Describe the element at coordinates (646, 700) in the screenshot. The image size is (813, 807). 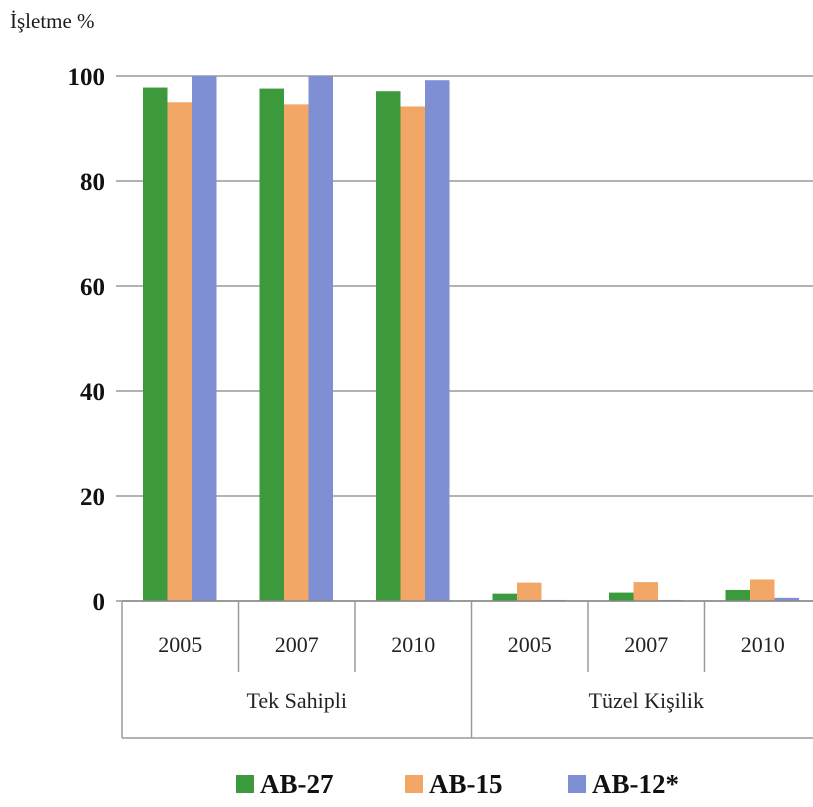
I see `group-label: Tüzel Kişilik` at that location.